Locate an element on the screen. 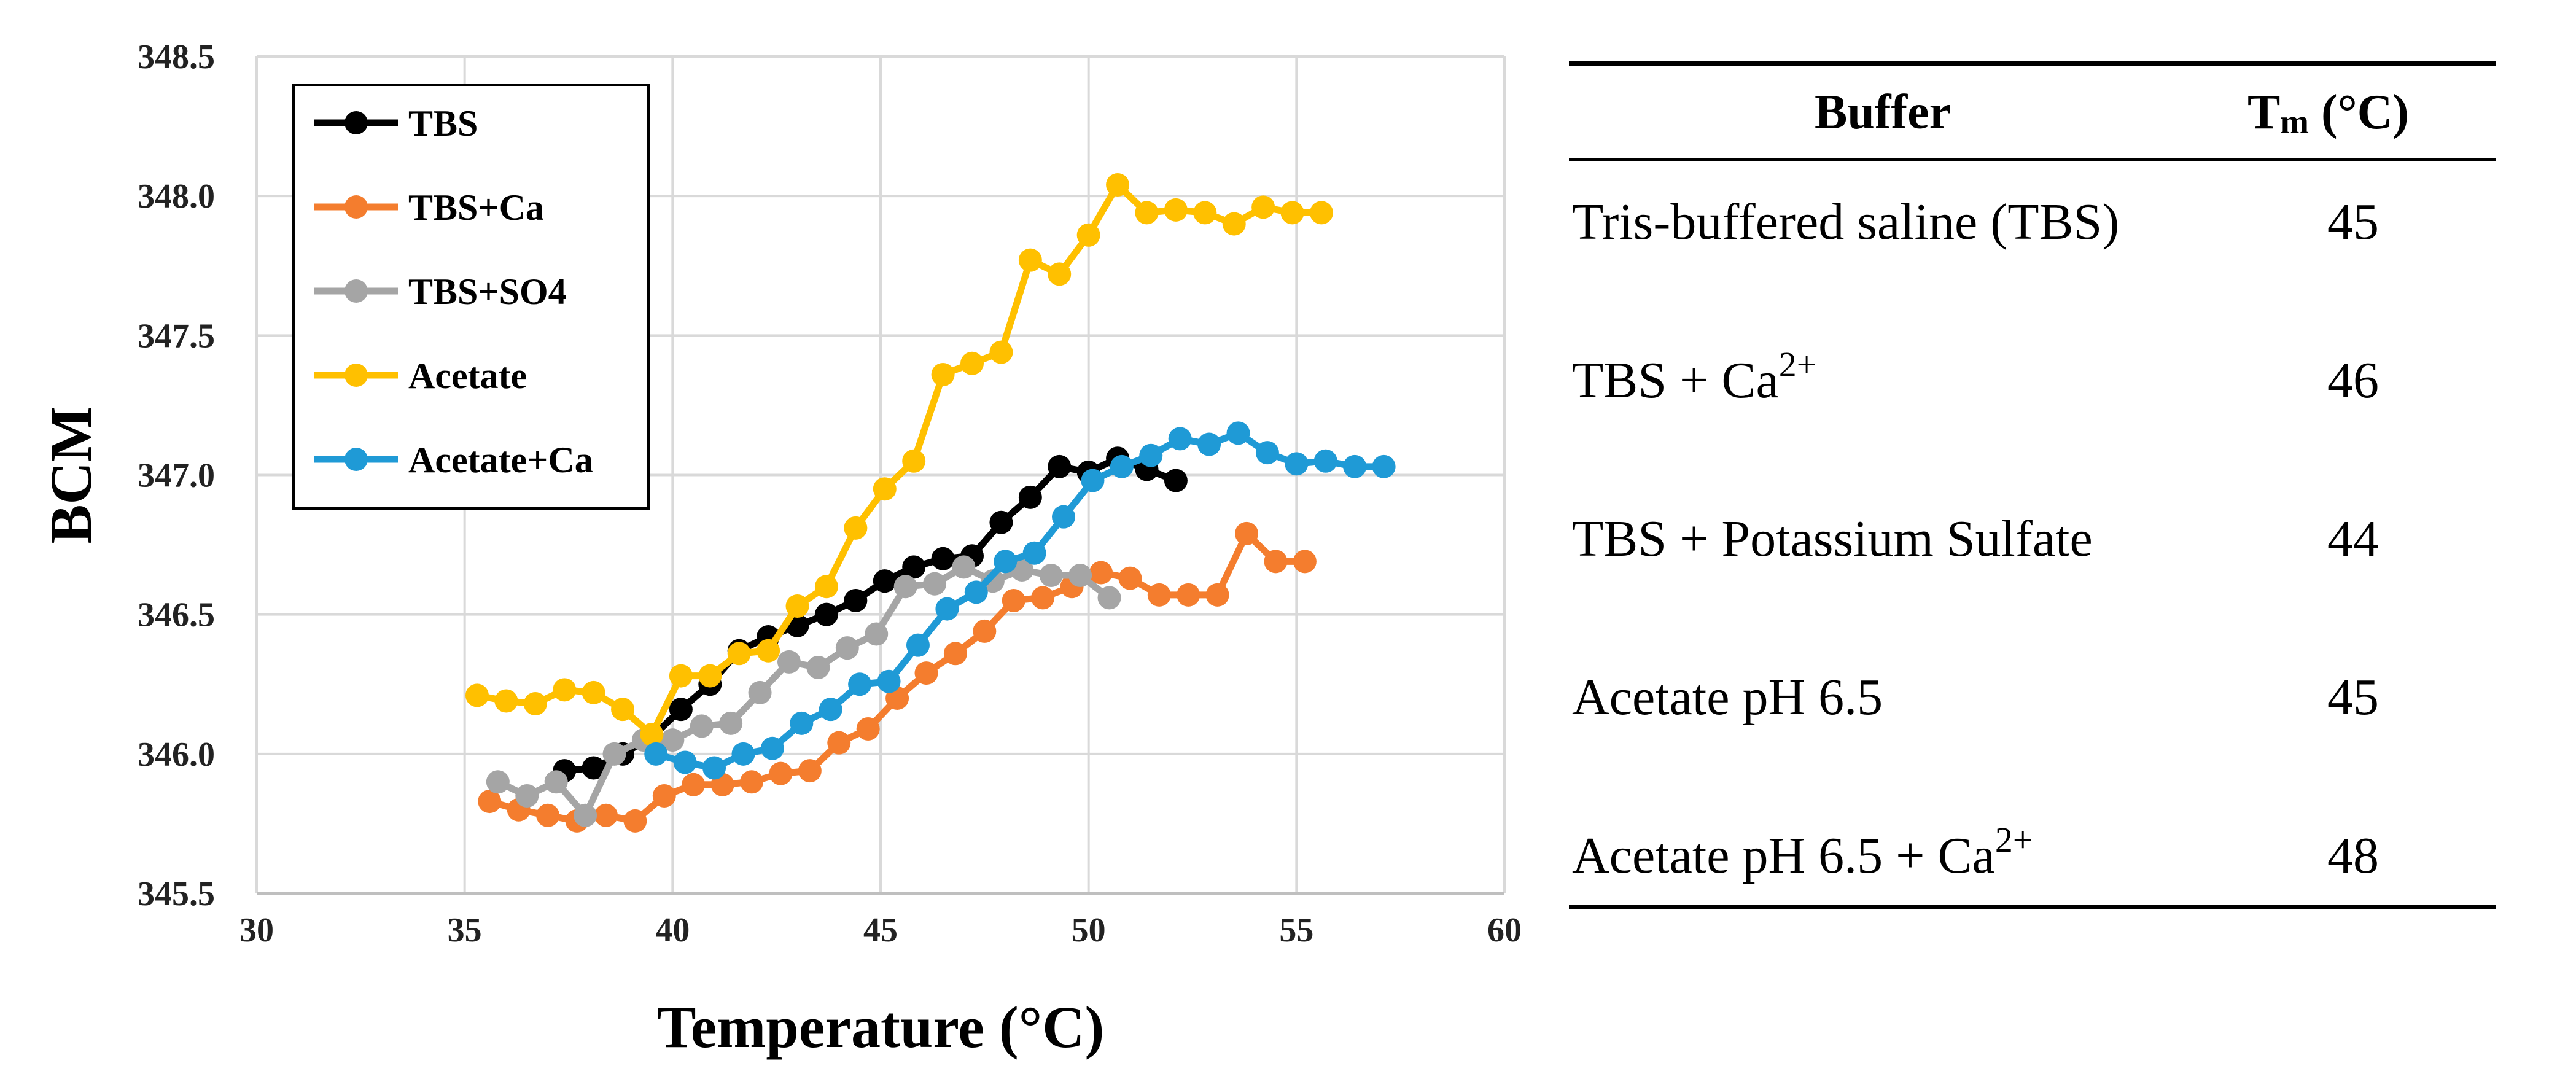 The height and width of the screenshot is (1082, 2576). header-tm: Tm (°C) is located at coordinates (2328, 113).